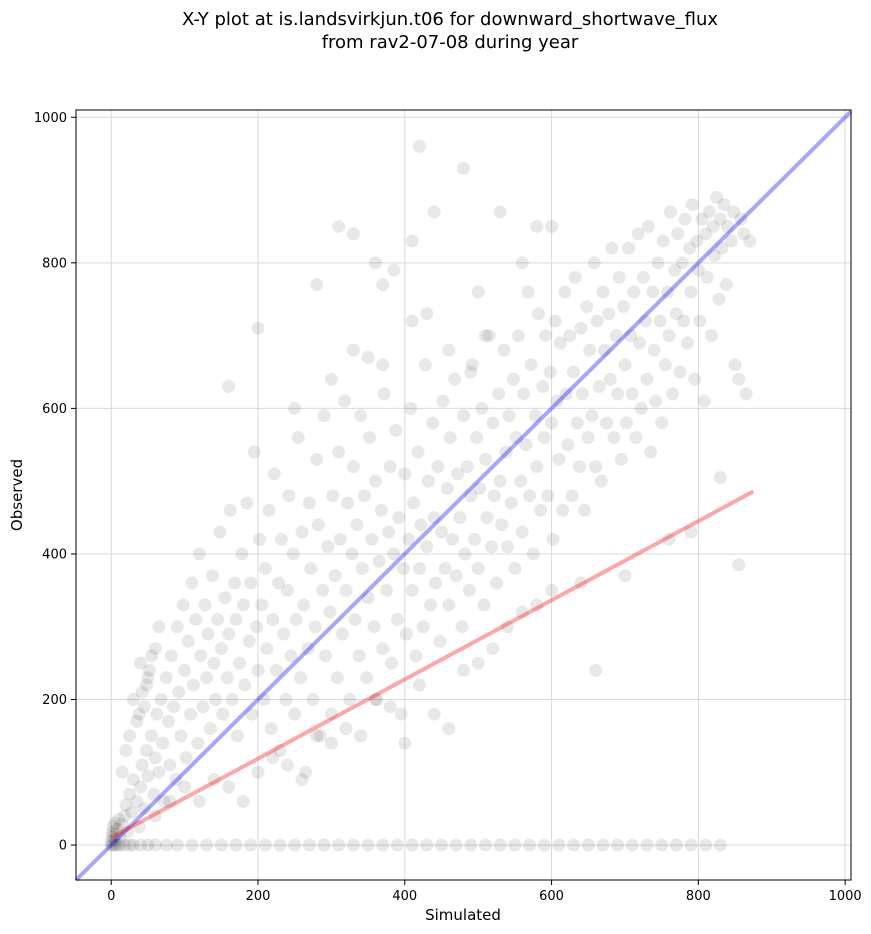 This screenshot has height=934, width=871. Describe the element at coordinates (63, 846) in the screenshot. I see `y-tick-label-0: 0` at that location.